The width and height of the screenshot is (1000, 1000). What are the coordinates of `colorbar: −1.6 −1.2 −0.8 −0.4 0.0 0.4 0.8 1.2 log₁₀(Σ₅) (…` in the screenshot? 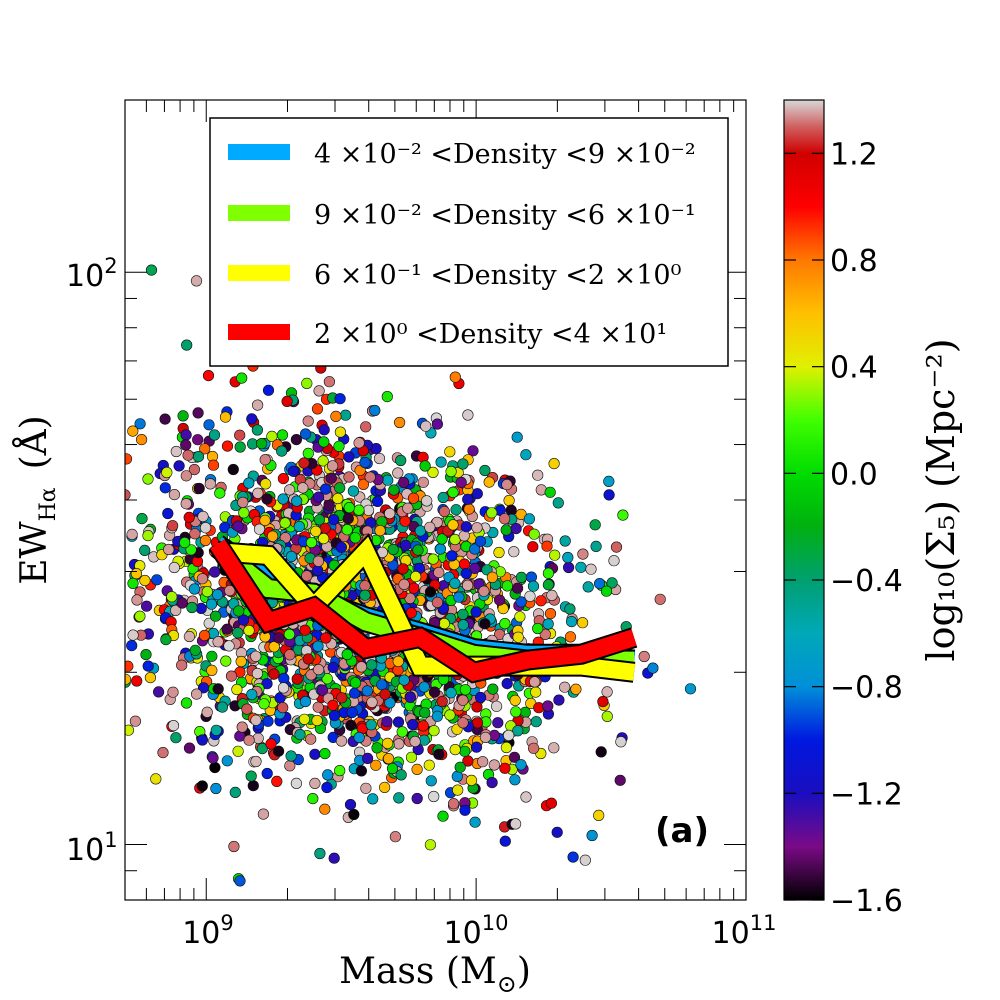 It's located at (873, 509).